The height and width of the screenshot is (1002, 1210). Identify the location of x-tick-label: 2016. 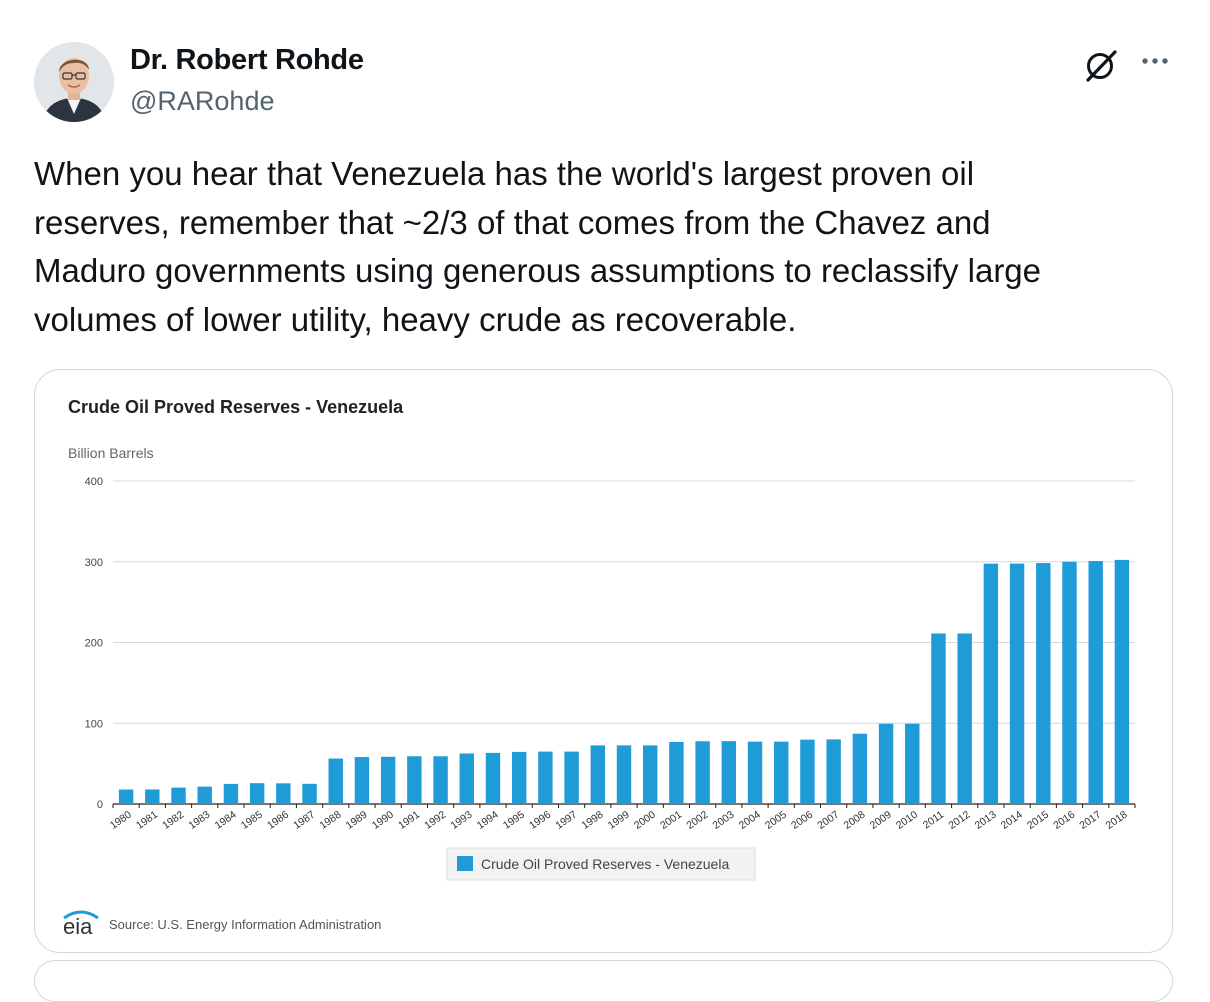
(1064, 820).